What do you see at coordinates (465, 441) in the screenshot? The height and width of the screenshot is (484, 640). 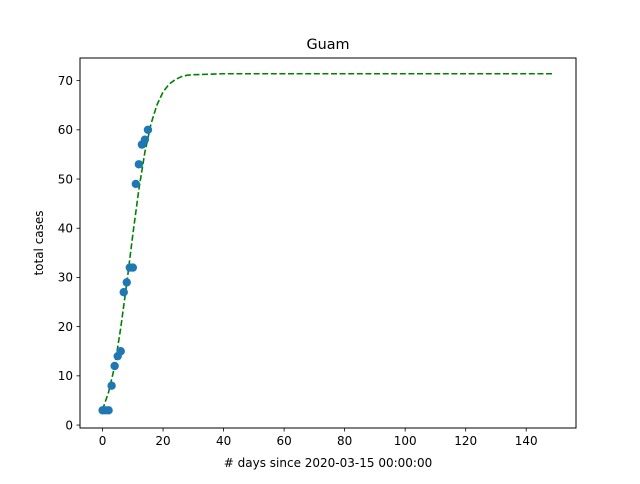 I see `x-tick-label: 120` at bounding box center [465, 441].